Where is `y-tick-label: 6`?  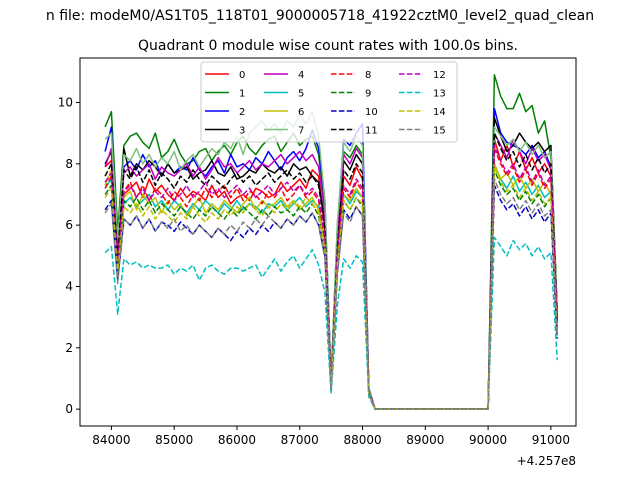
y-tick-label: 6 is located at coordinates (69, 225).